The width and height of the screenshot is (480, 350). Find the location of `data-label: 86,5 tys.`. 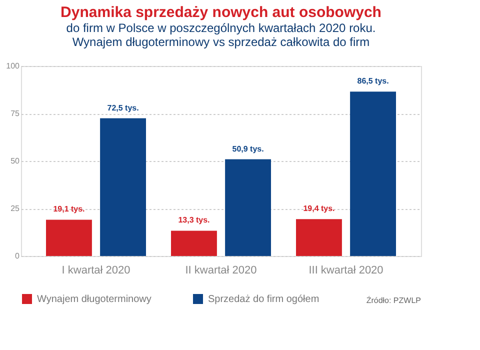

data-label: 86,5 tys. is located at coordinates (373, 81).